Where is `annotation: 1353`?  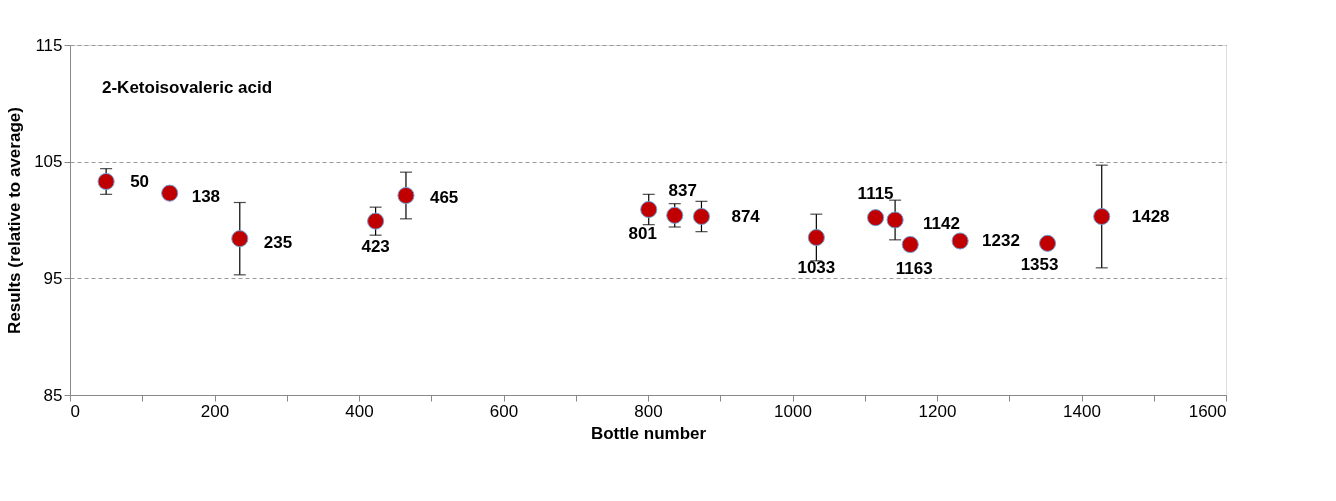
annotation: 1353 is located at coordinates (1039, 265).